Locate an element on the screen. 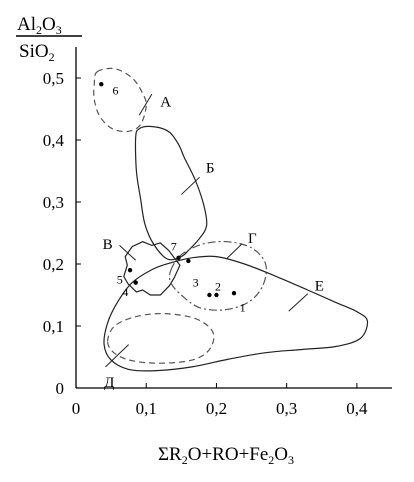 The width and height of the screenshot is (414, 482). region-label: В is located at coordinates (108, 245).